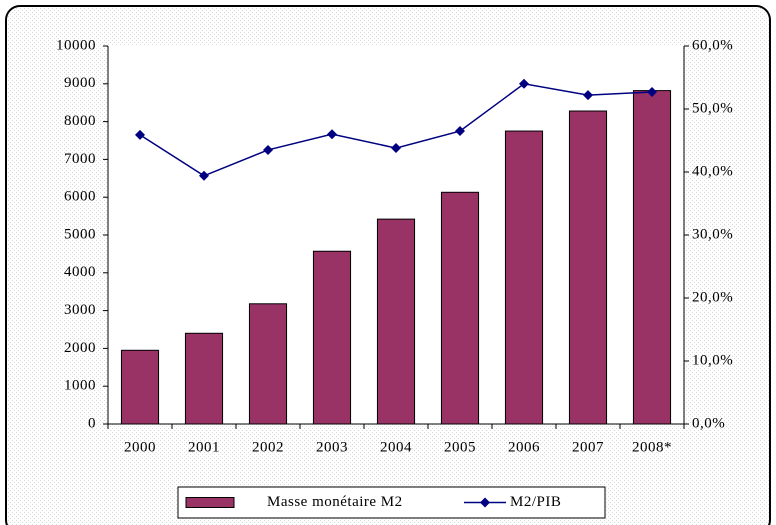  Describe the element at coordinates (92, 423) in the screenshot. I see `y-tick-label: 0` at that location.